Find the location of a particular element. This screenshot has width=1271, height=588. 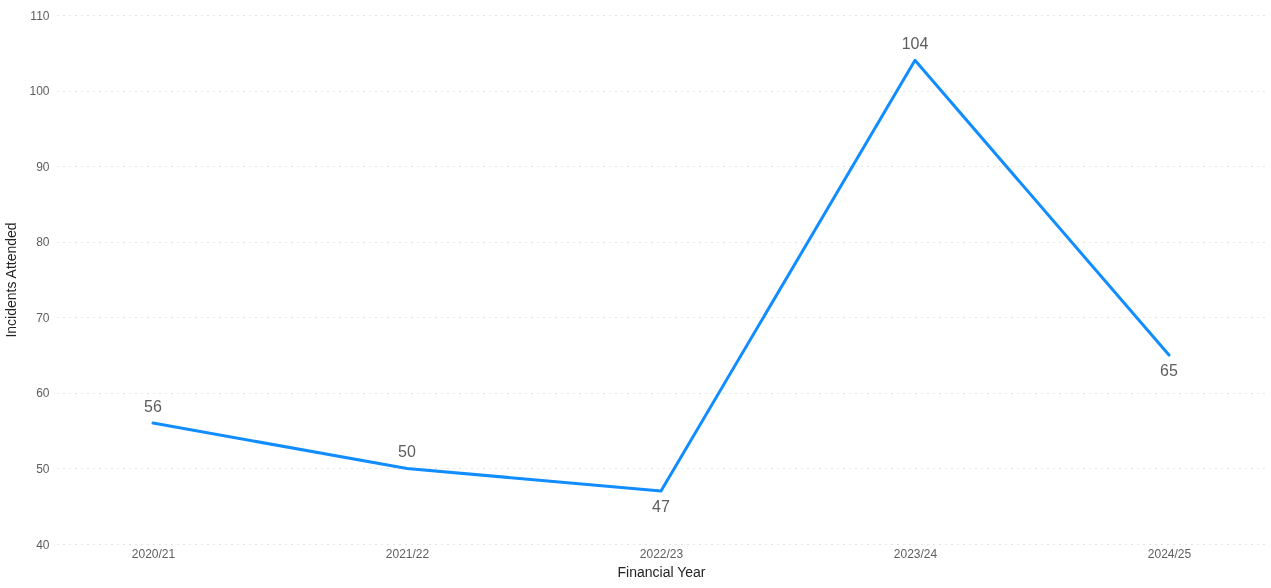

x-axis-title: Financial Year is located at coordinates (661, 571).